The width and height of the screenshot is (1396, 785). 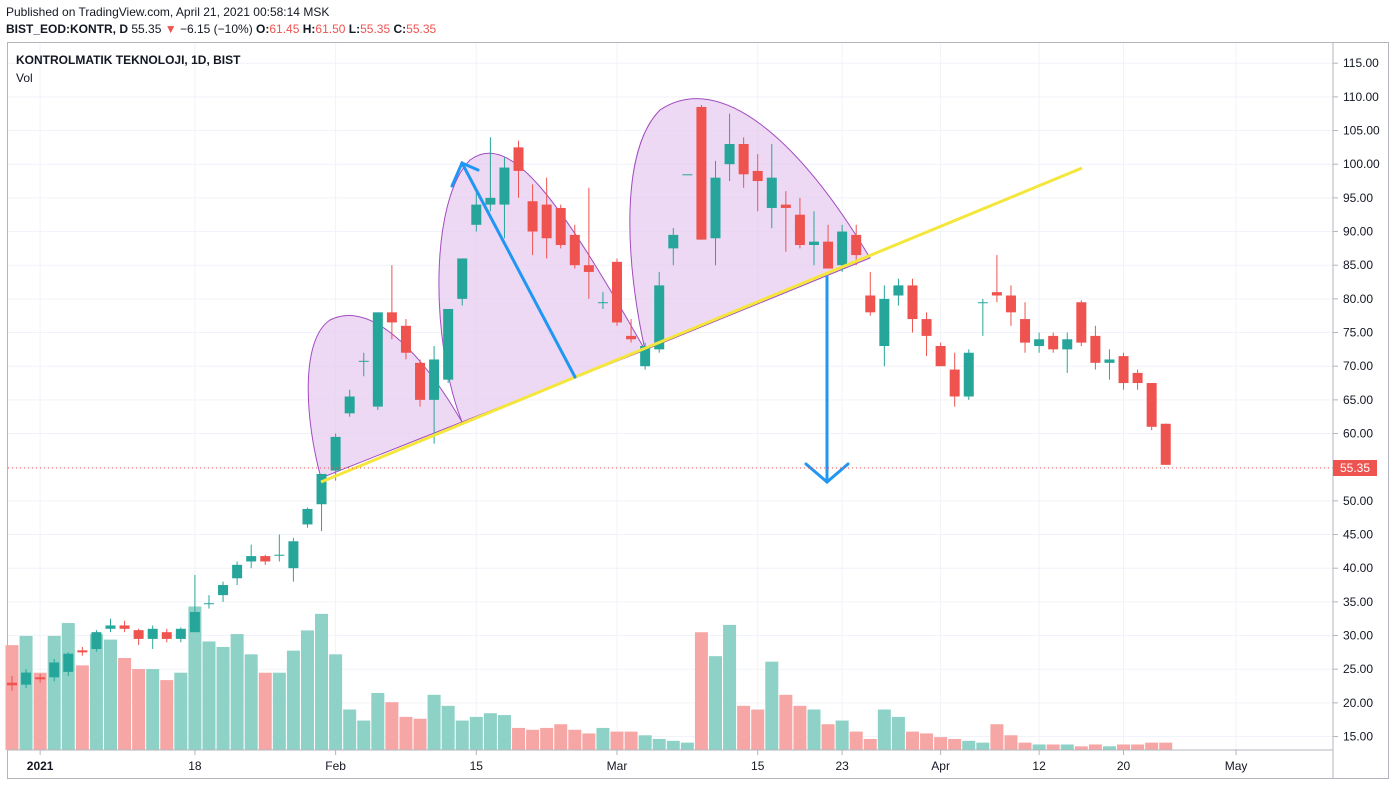 I want to click on x-tick-label: Feb, so click(x=335, y=766).